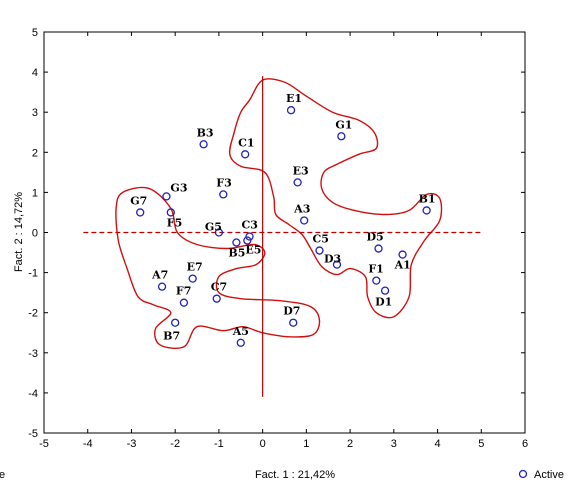 Image resolution: width=574 pixels, height=489 pixels. What do you see at coordinates (205, 132) in the screenshot?
I see `point-label-B3: B3` at bounding box center [205, 132].